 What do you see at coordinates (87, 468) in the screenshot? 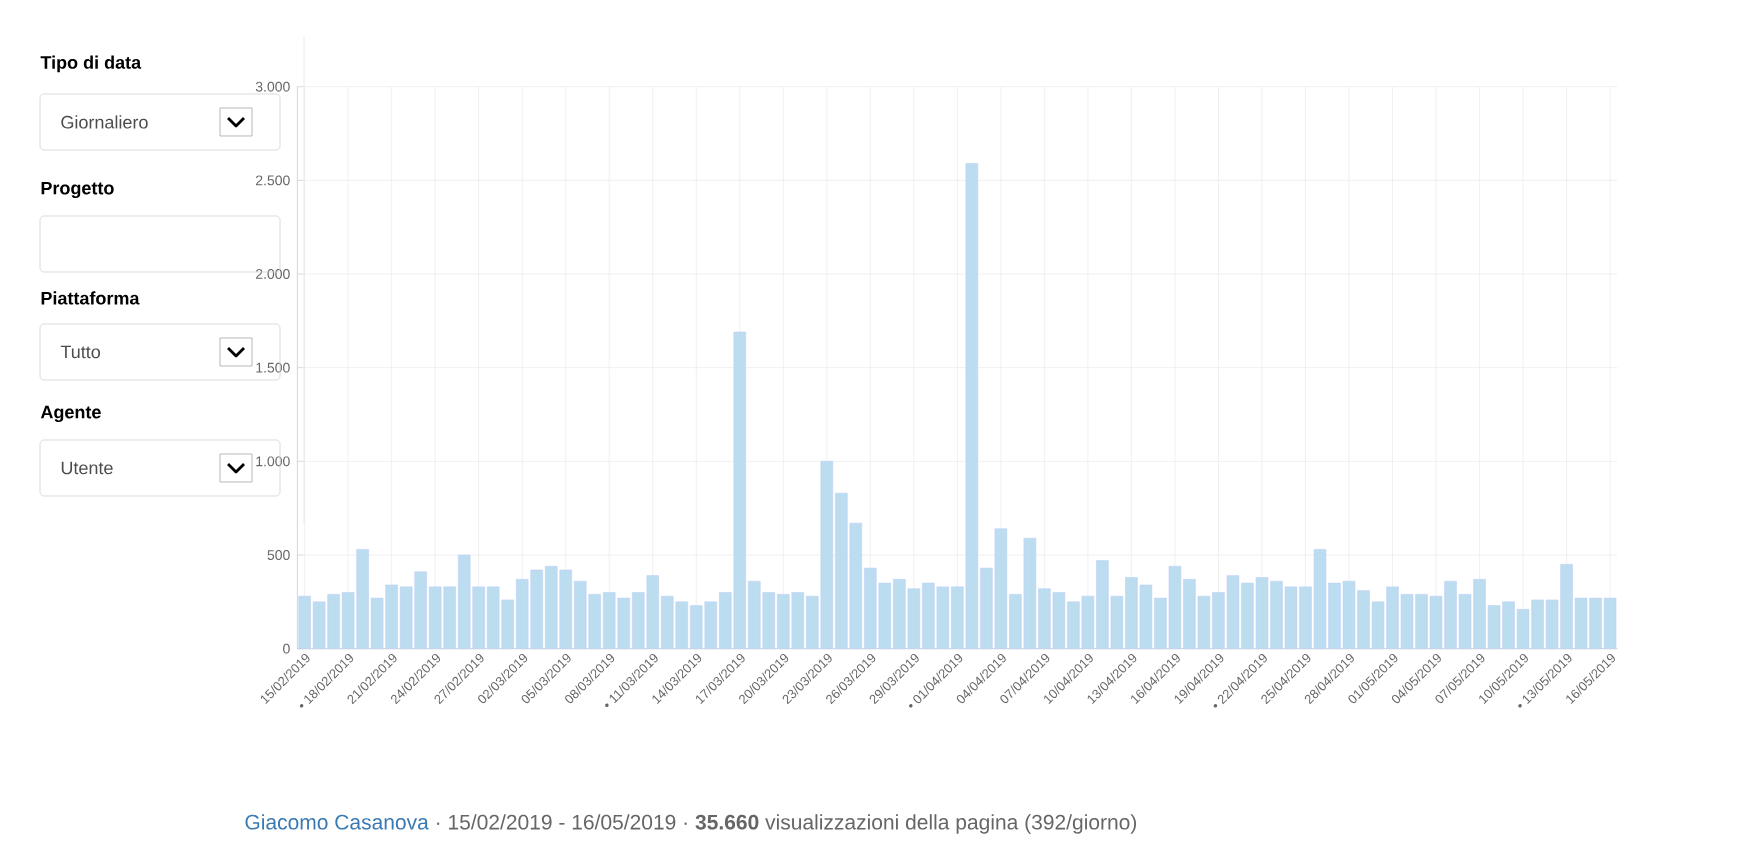
I see `text: Utente` at bounding box center [87, 468].